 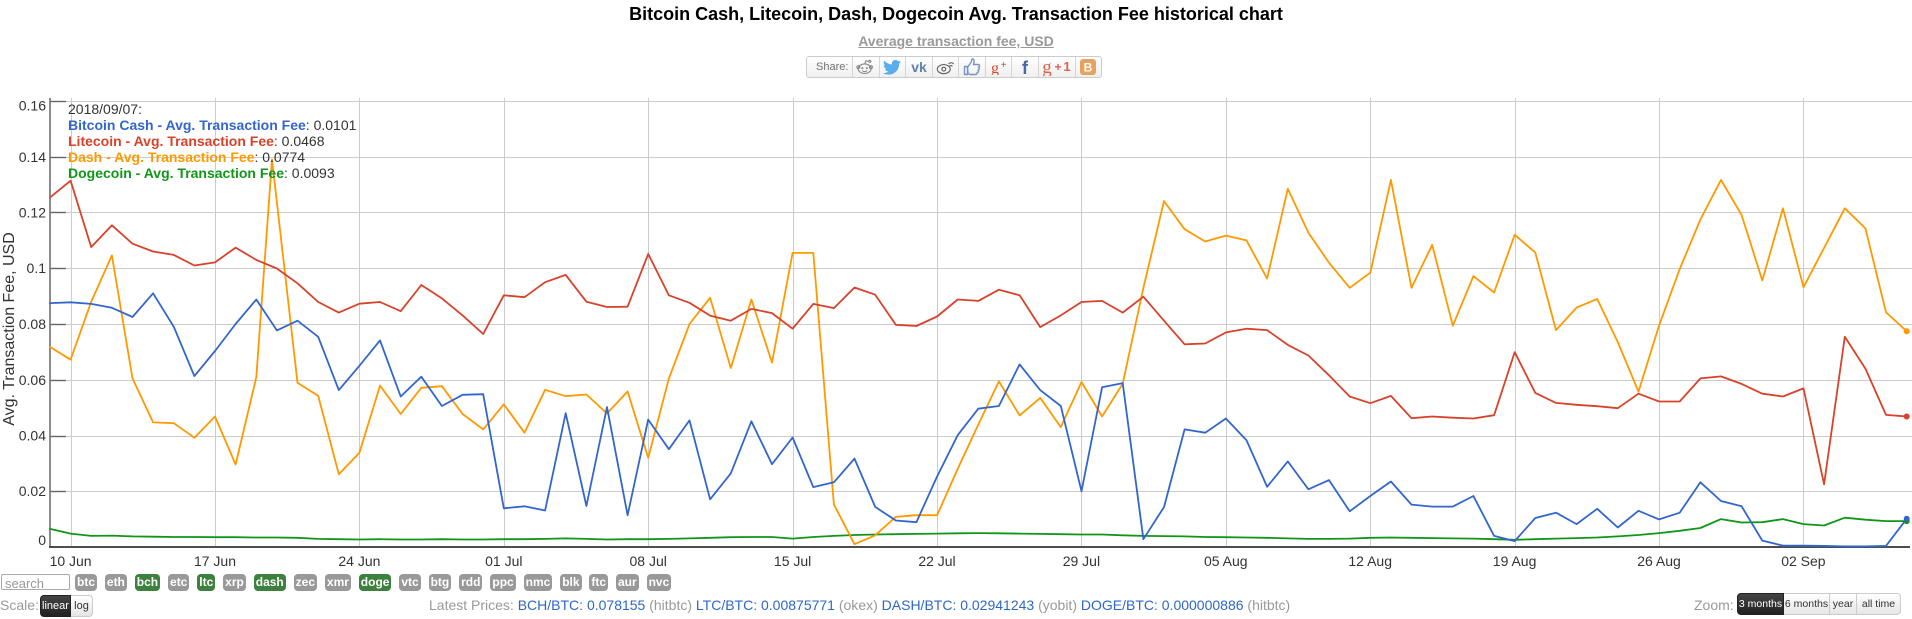 What do you see at coordinates (71, 561) in the screenshot?
I see `svg-text: 10 Jun` at bounding box center [71, 561].